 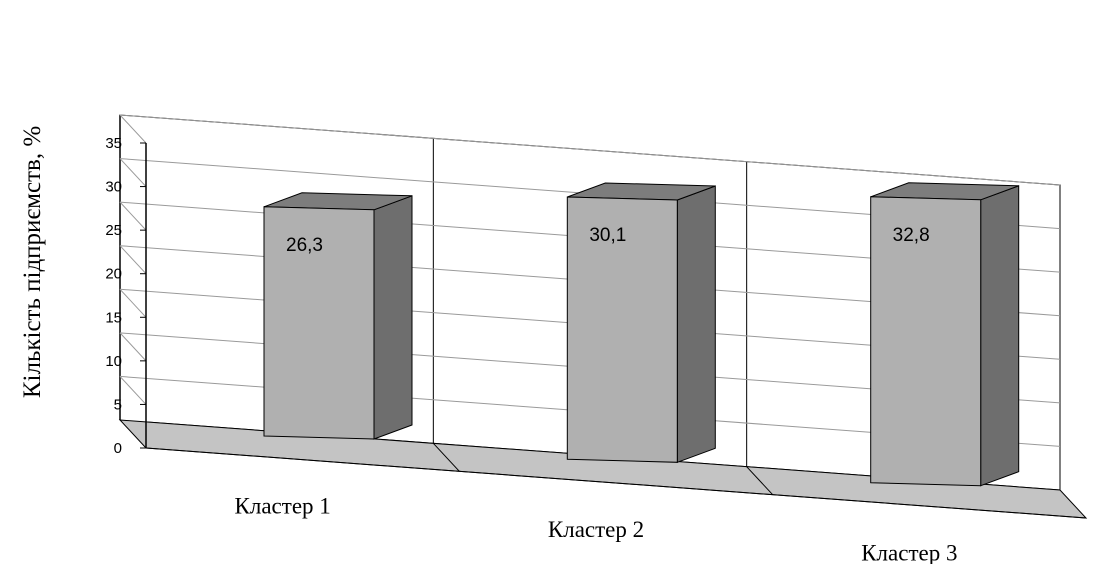 I want to click on y-tick-label: 0, so click(x=118, y=448).